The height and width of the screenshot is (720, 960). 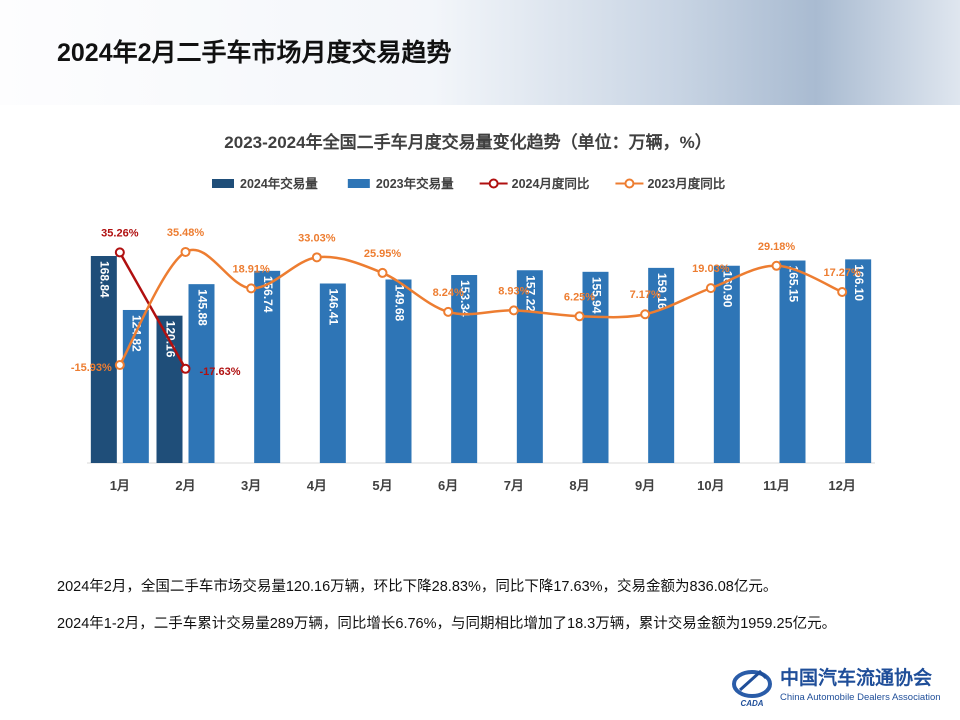 I want to click on x-tick-label: 8月, so click(x=579, y=485).